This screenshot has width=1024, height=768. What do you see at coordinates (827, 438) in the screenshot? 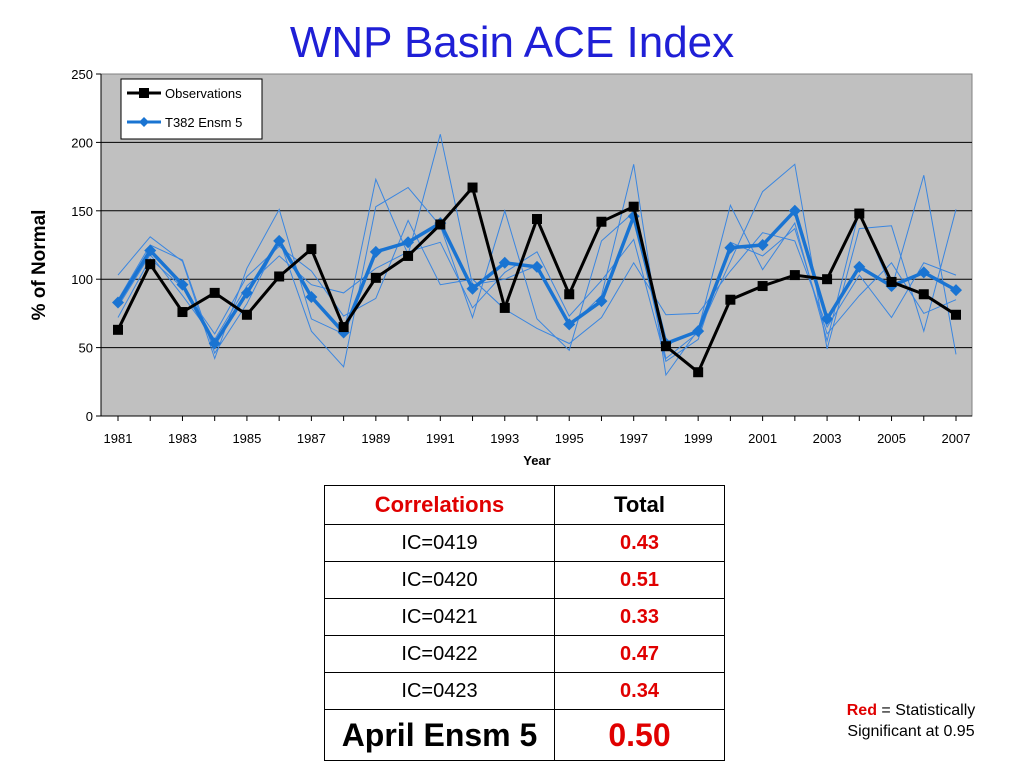
I see `x-tick-label: 2003` at bounding box center [827, 438].